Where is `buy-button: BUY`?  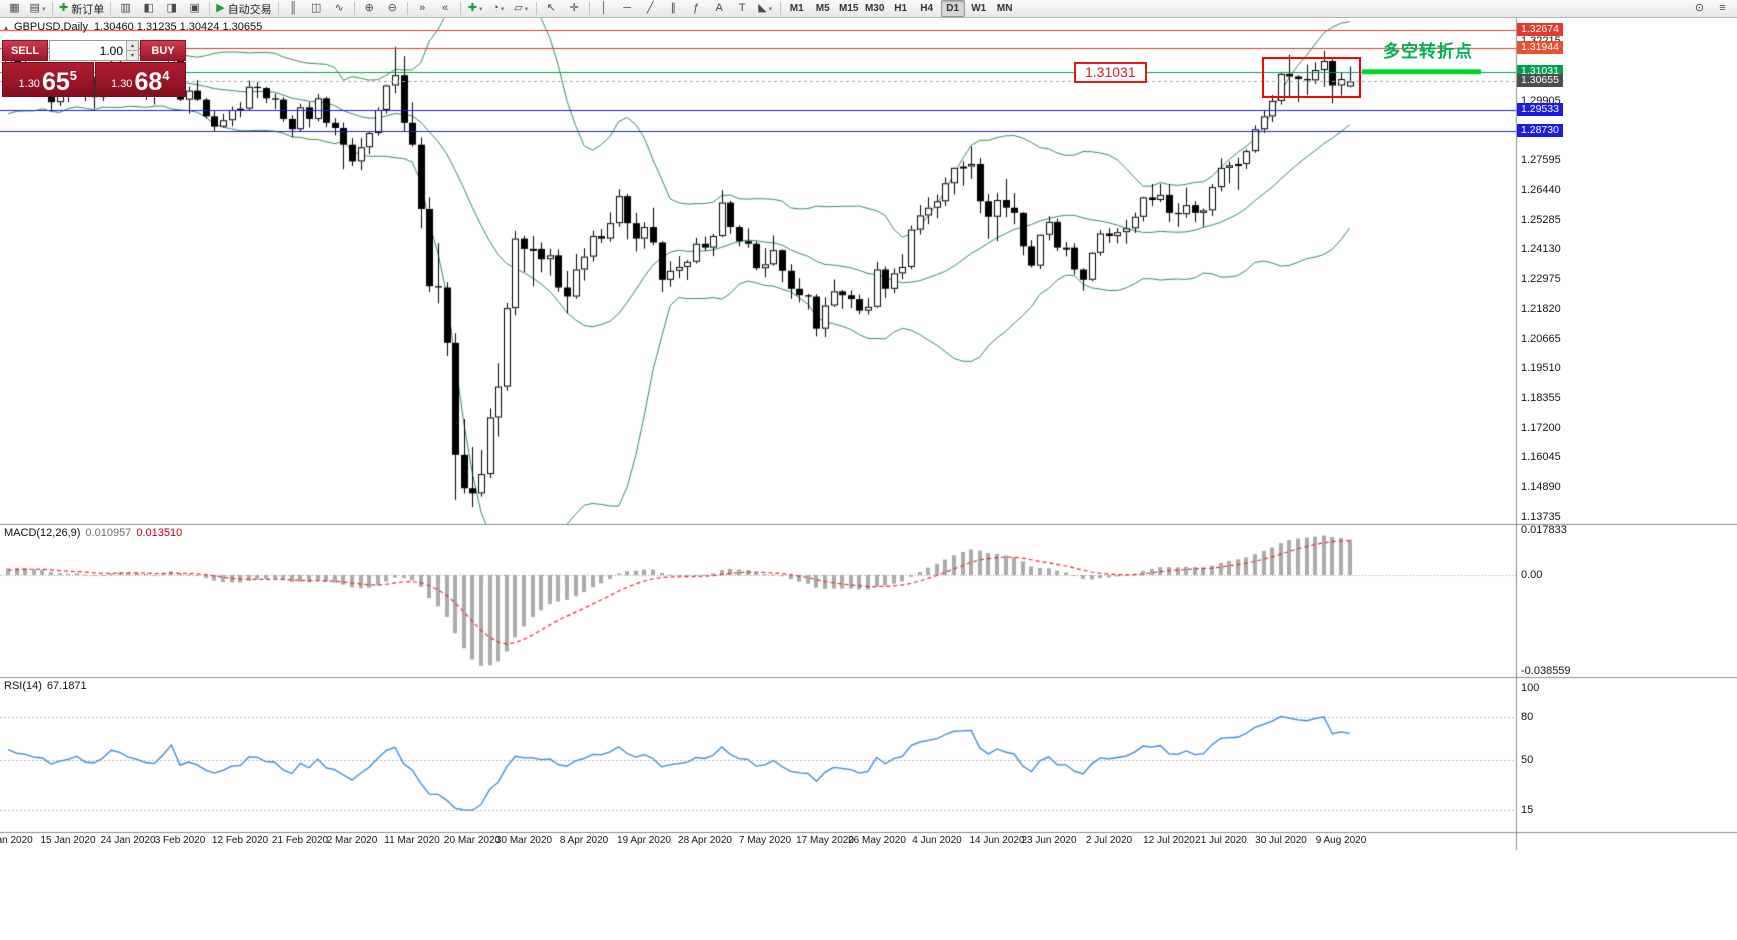 buy-button: BUY is located at coordinates (163, 50).